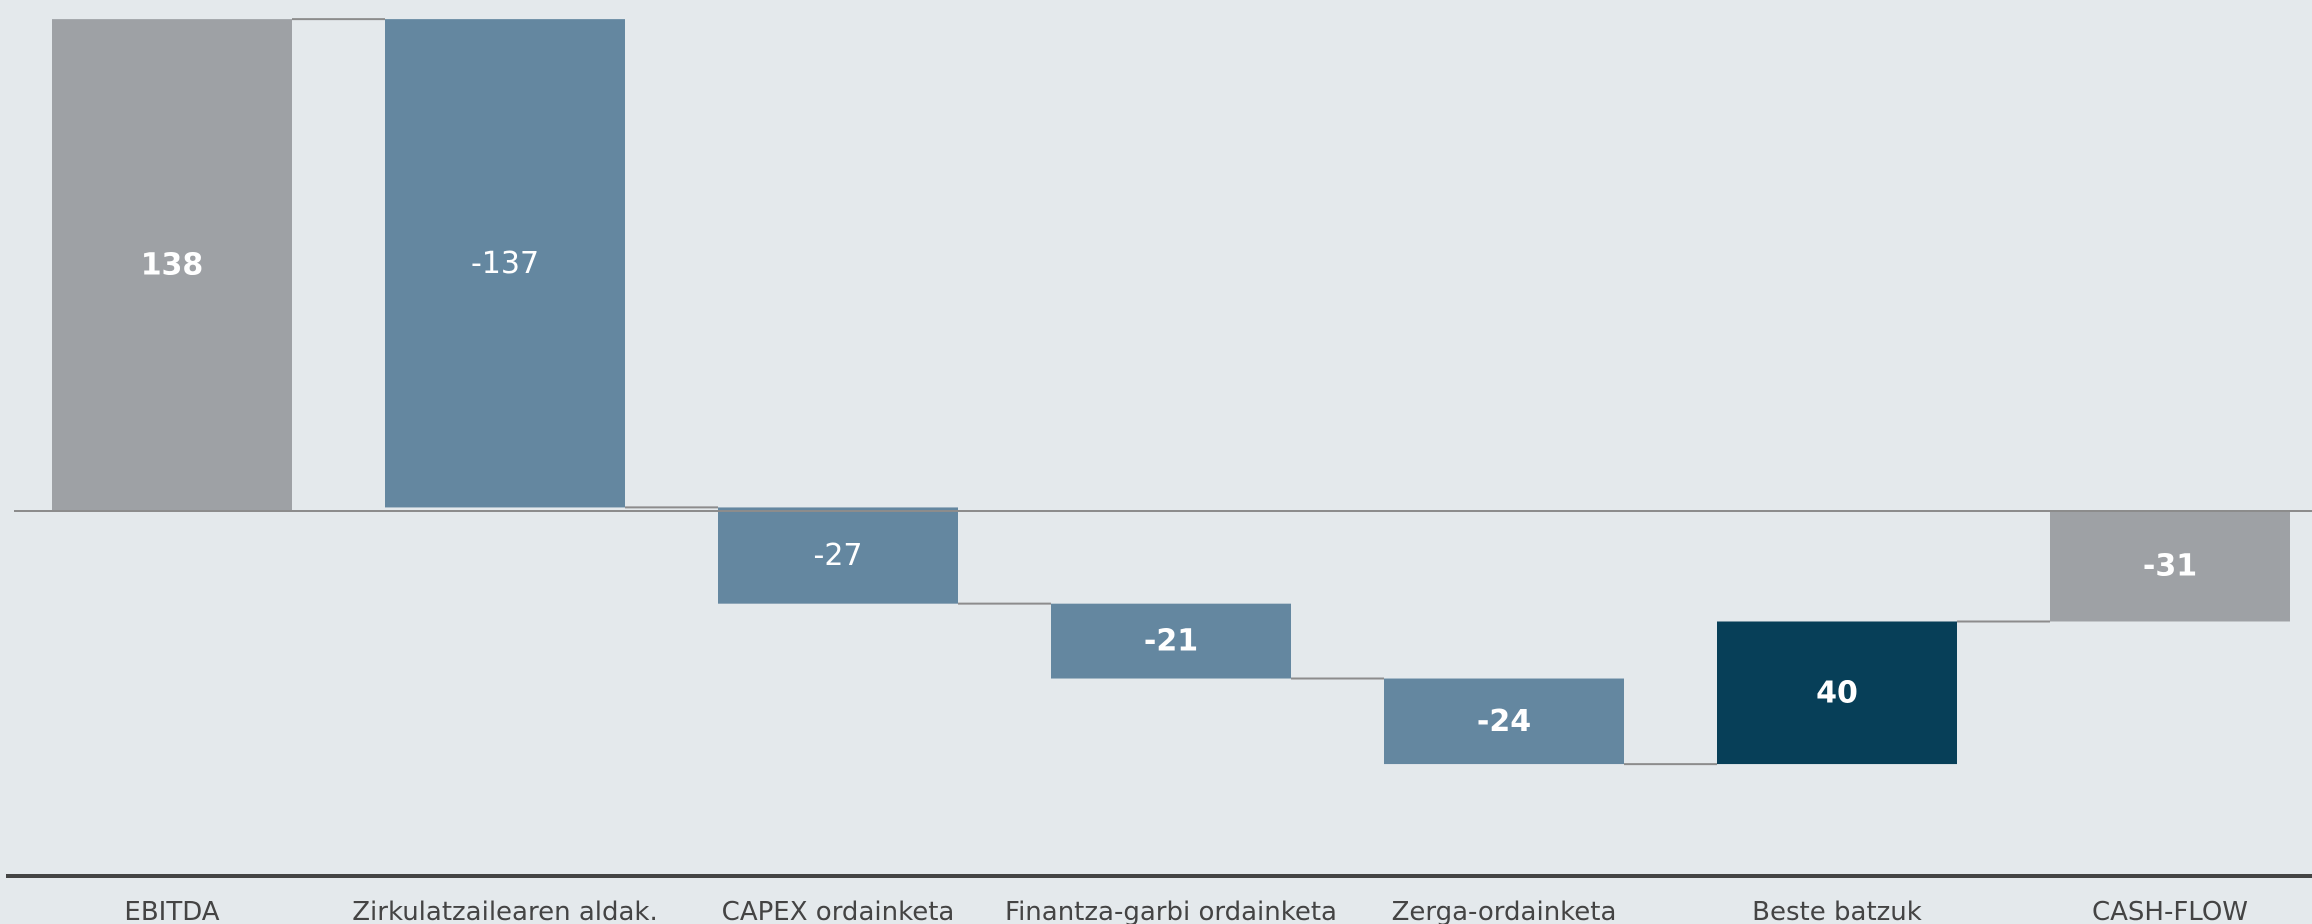 The image size is (2312, 924). I want to click on category-label-4: Finantza-garbi ordainketa, so click(1171, 910).